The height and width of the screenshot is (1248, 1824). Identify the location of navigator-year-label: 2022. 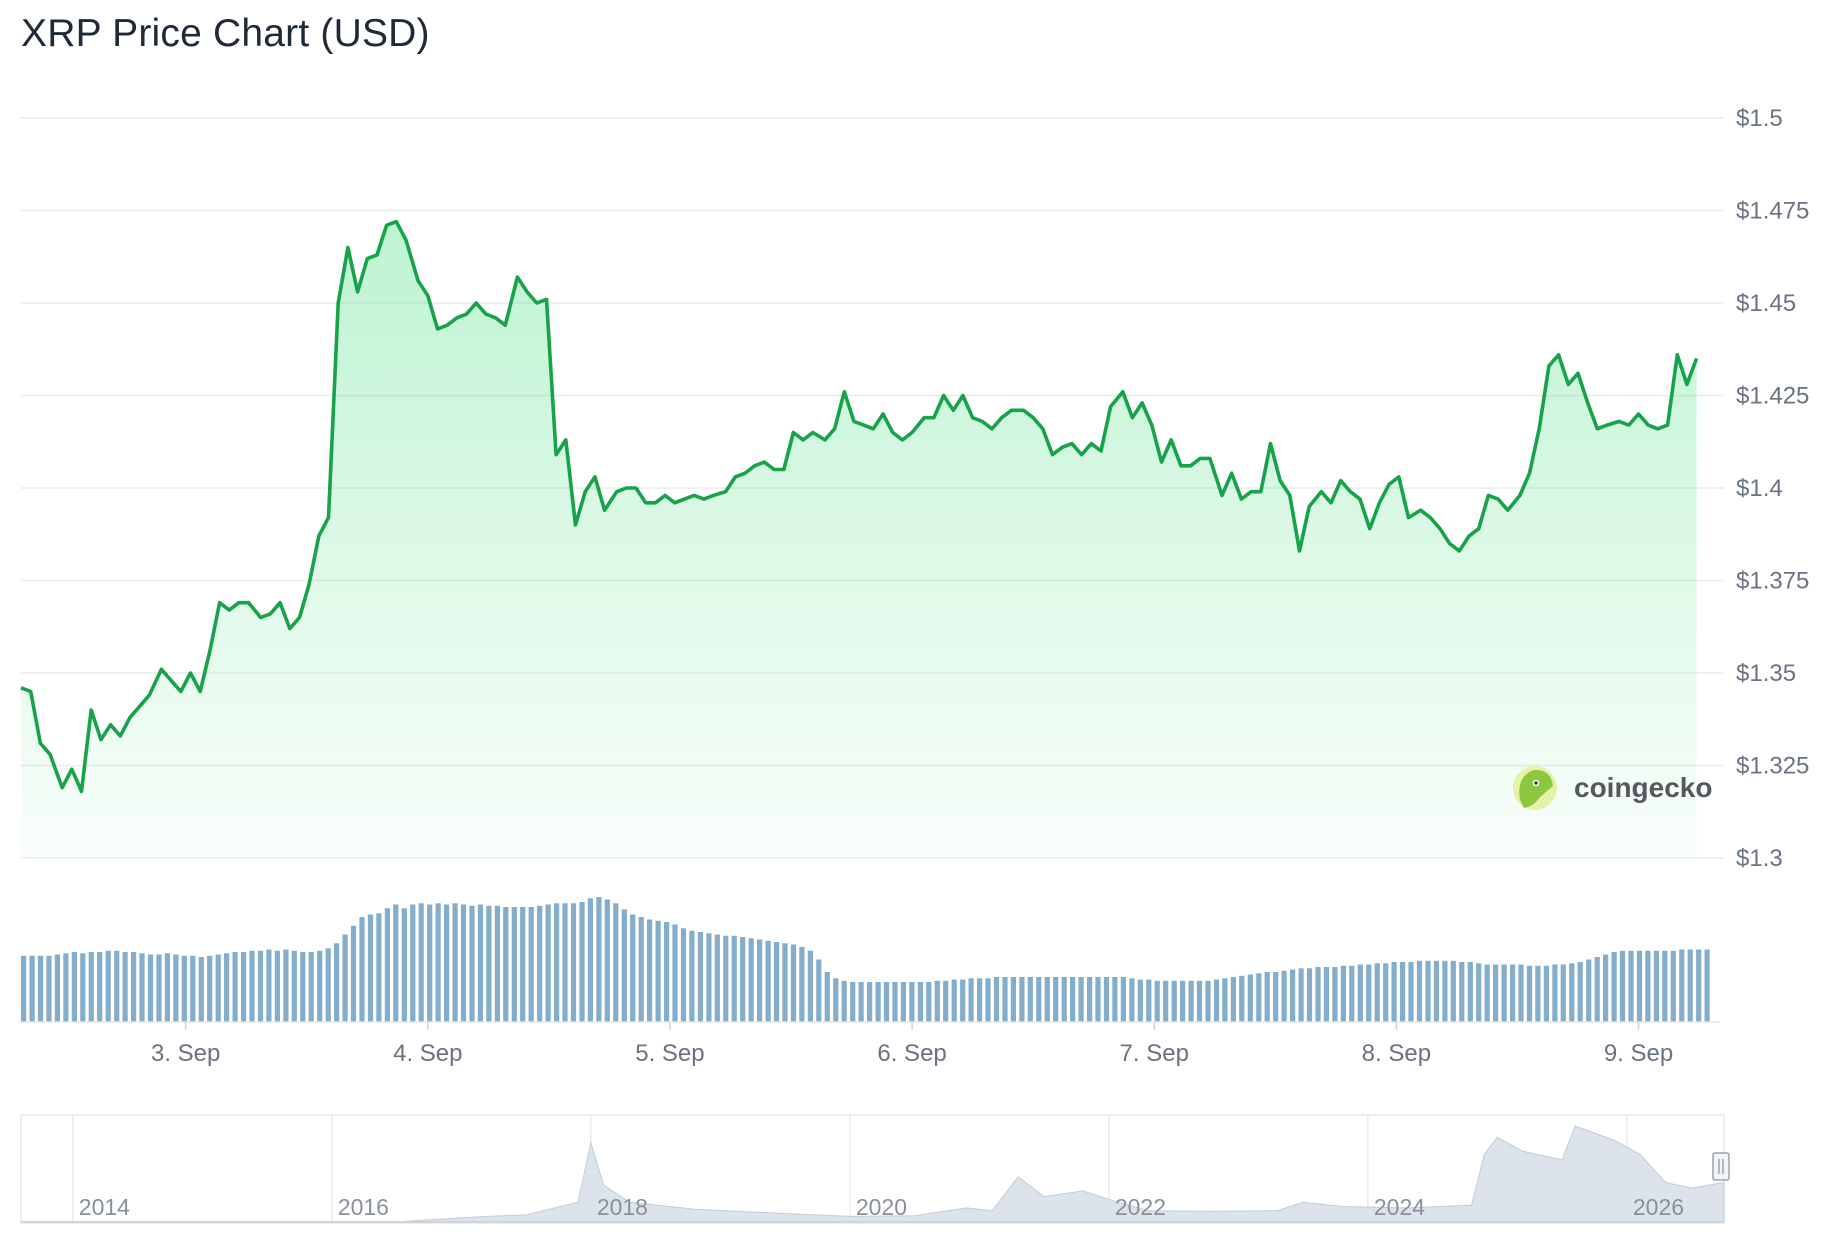
(1140, 1207).